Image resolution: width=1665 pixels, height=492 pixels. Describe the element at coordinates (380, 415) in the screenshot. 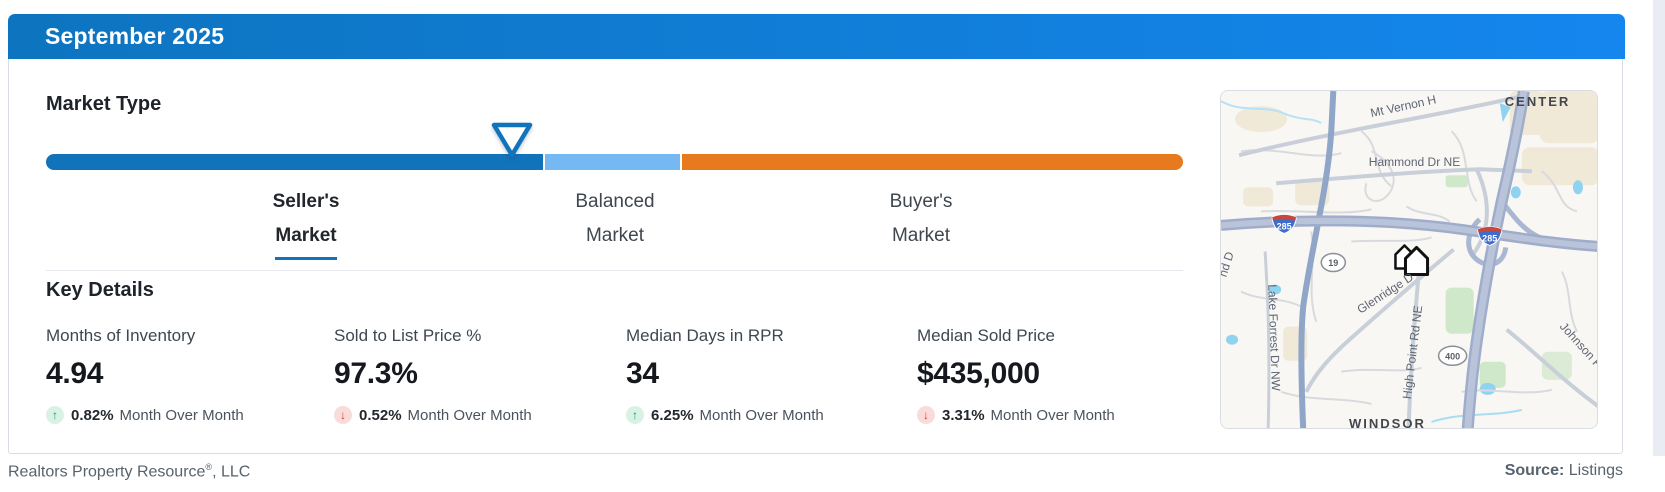

I see `mom-change: 0.52%` at that location.